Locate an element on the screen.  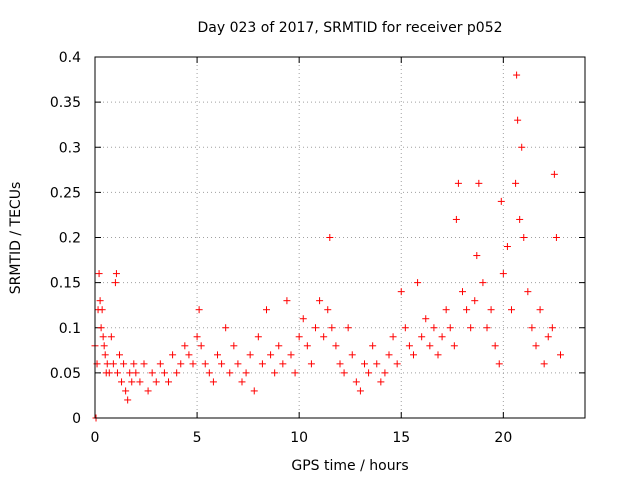
y-tick-label: 0.4 is located at coordinates (70, 58).